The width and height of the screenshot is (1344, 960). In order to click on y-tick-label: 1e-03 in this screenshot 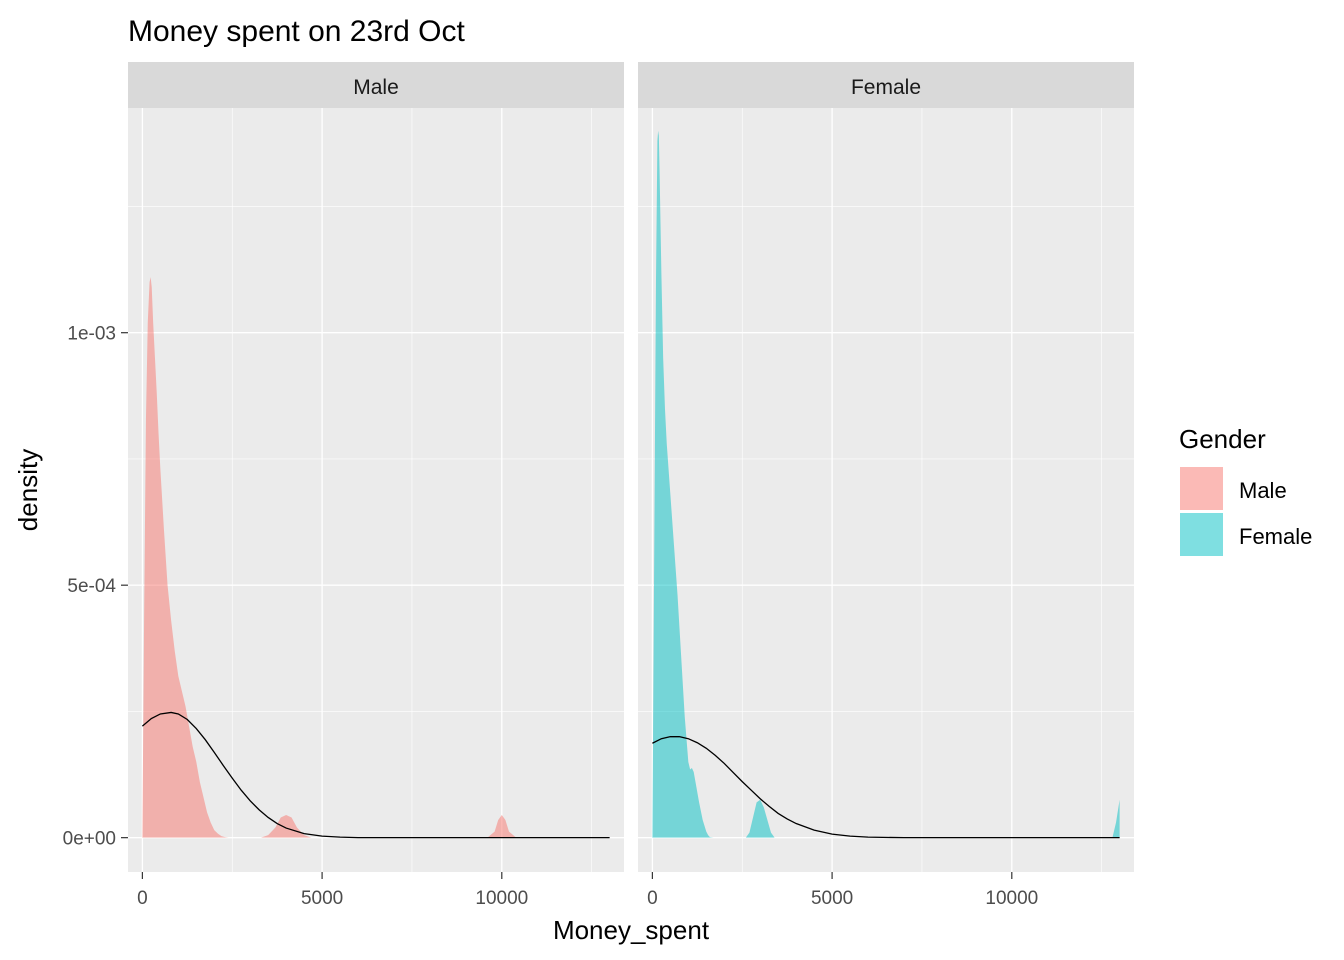, I will do `click(91, 334)`.